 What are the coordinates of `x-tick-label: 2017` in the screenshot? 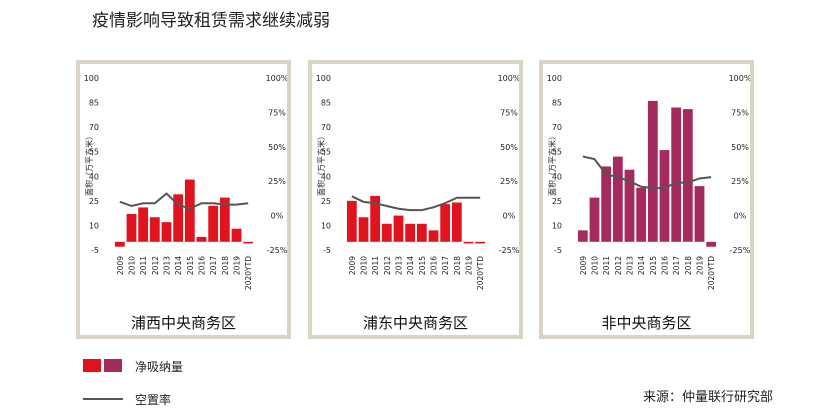 It's located at (445, 265).